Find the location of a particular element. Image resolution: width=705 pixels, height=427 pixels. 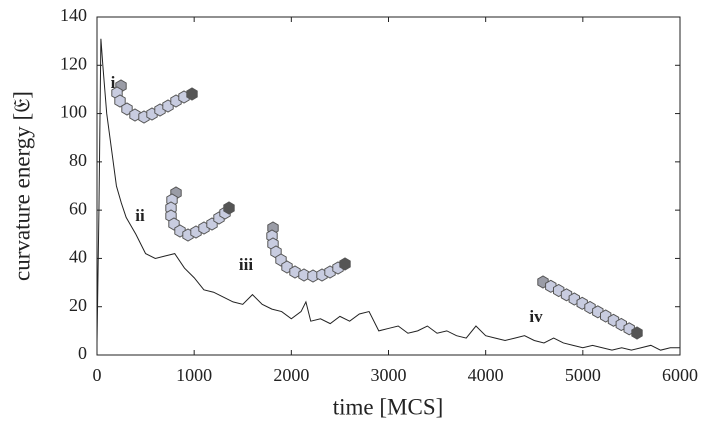

x-tick-label: 5000 is located at coordinates (583, 375).